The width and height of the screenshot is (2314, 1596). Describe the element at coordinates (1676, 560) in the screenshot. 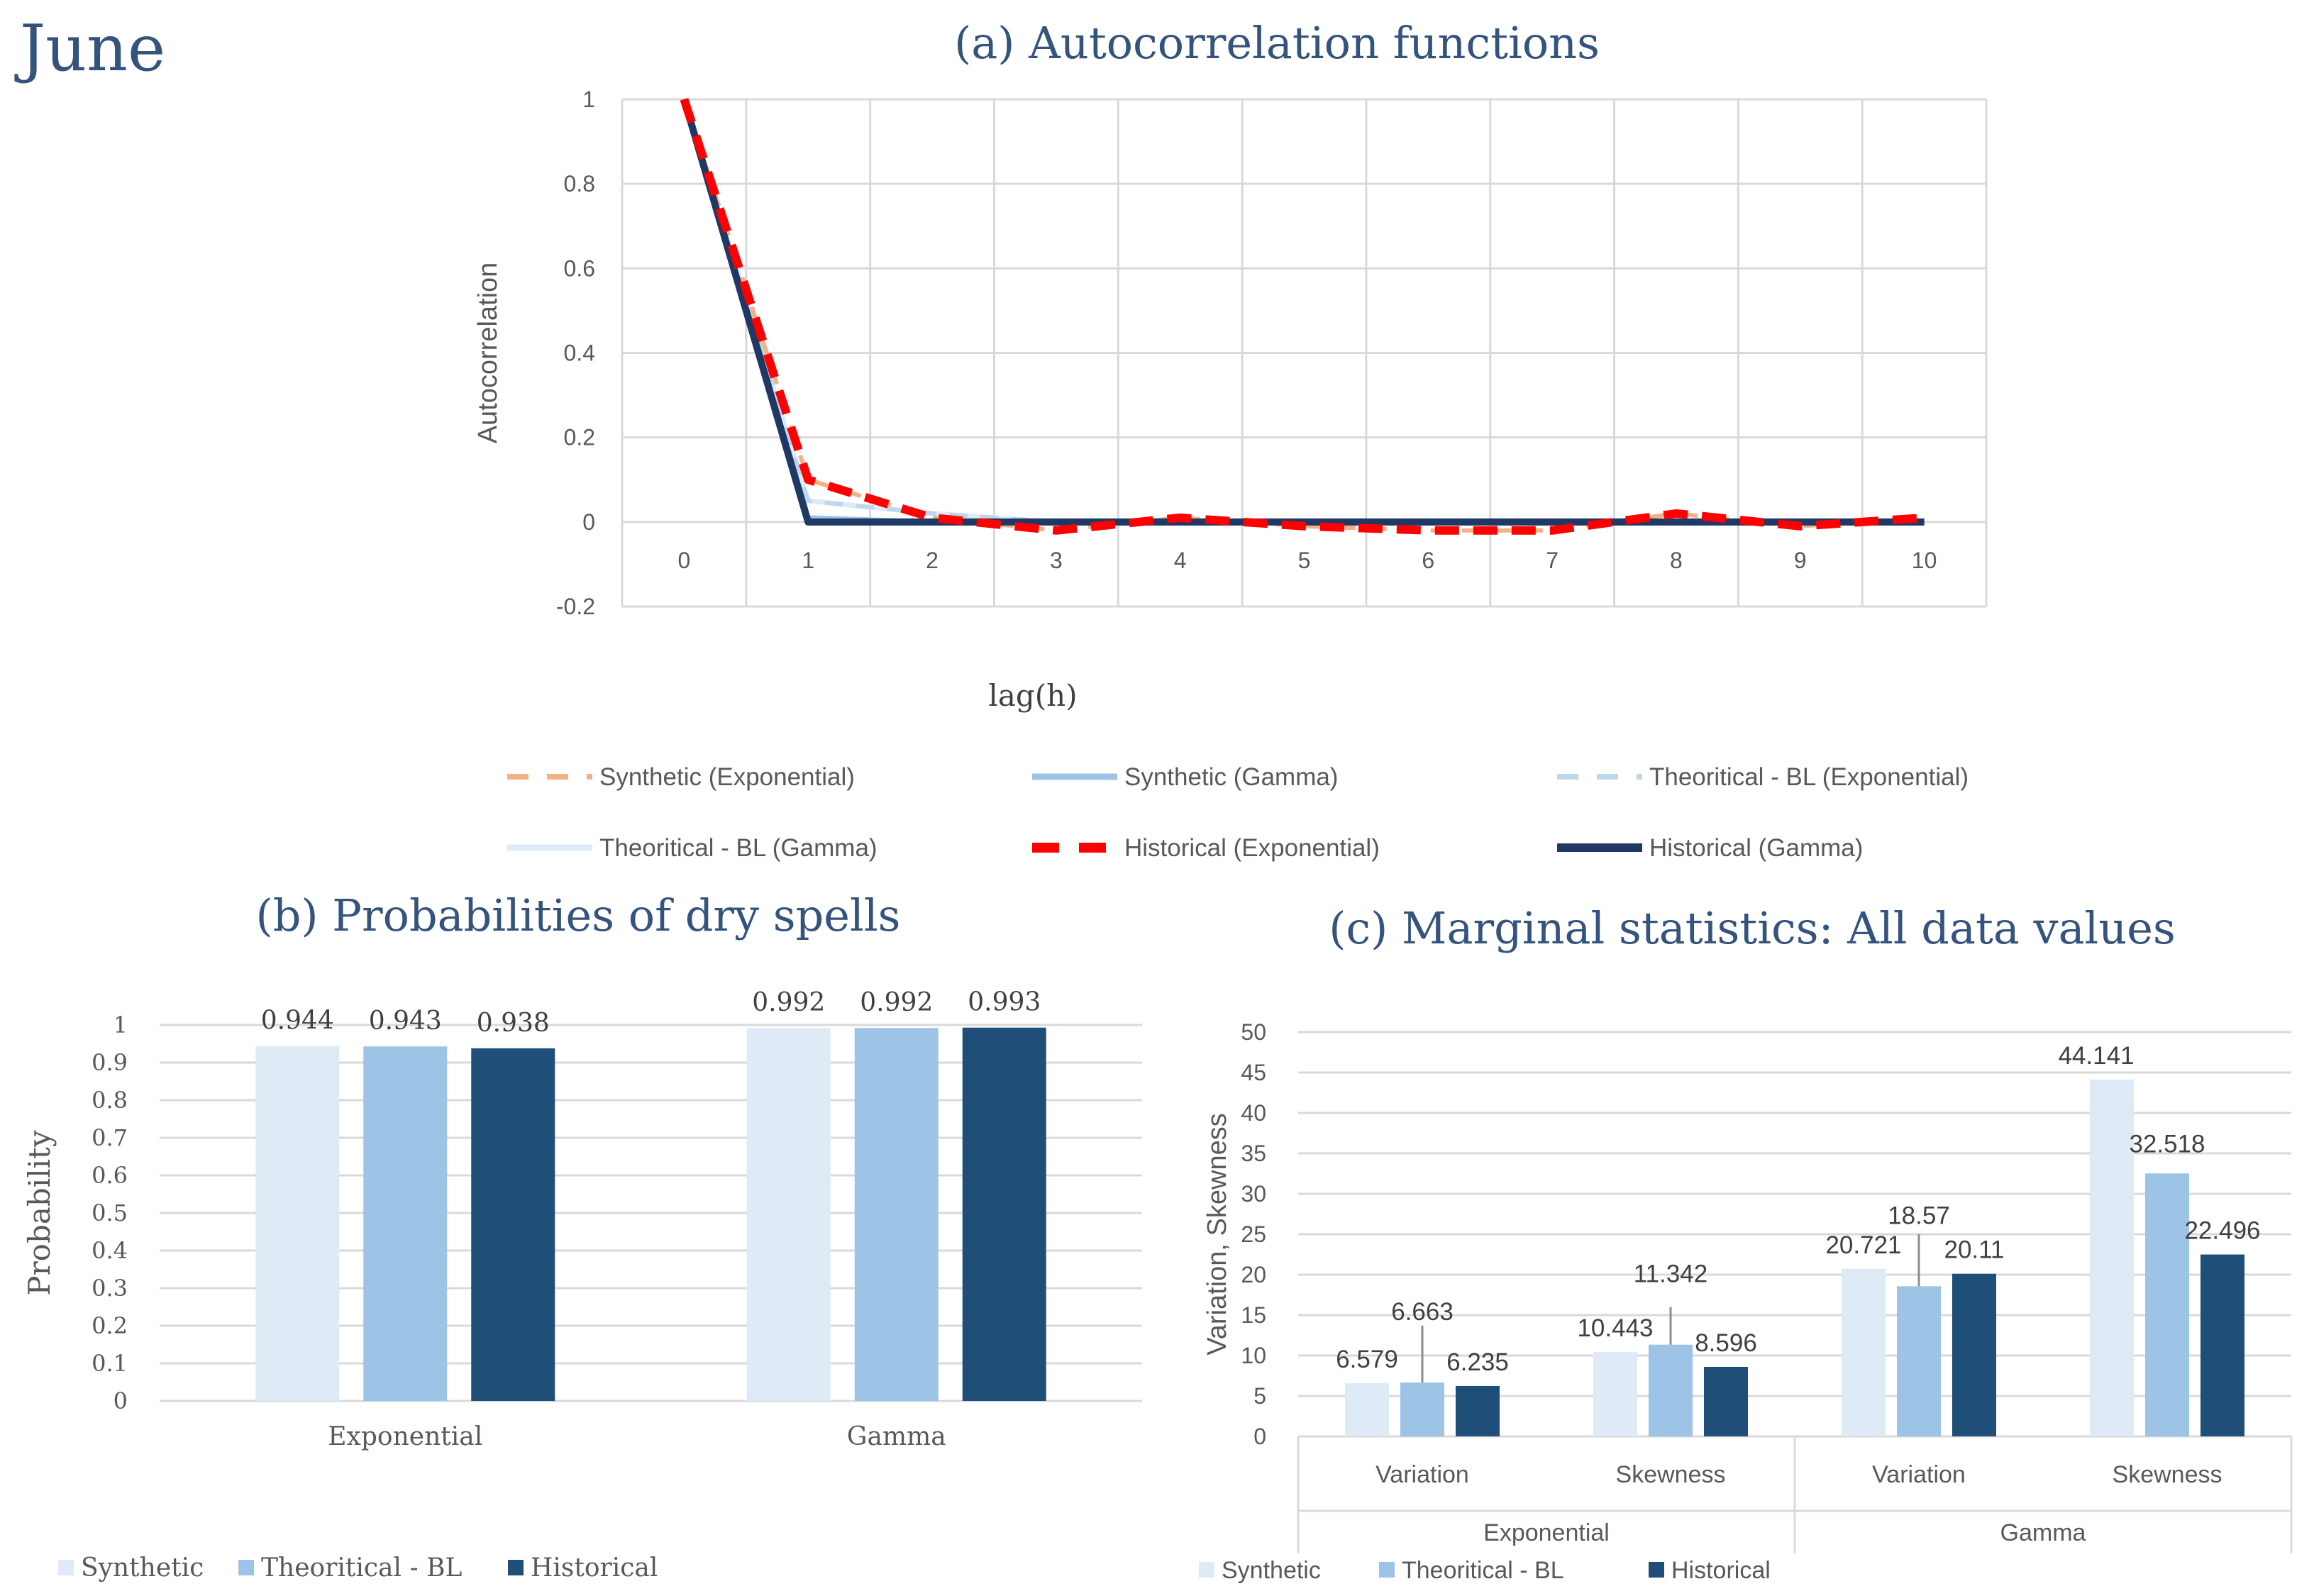

I see `acf-x-tick-label: 8` at that location.